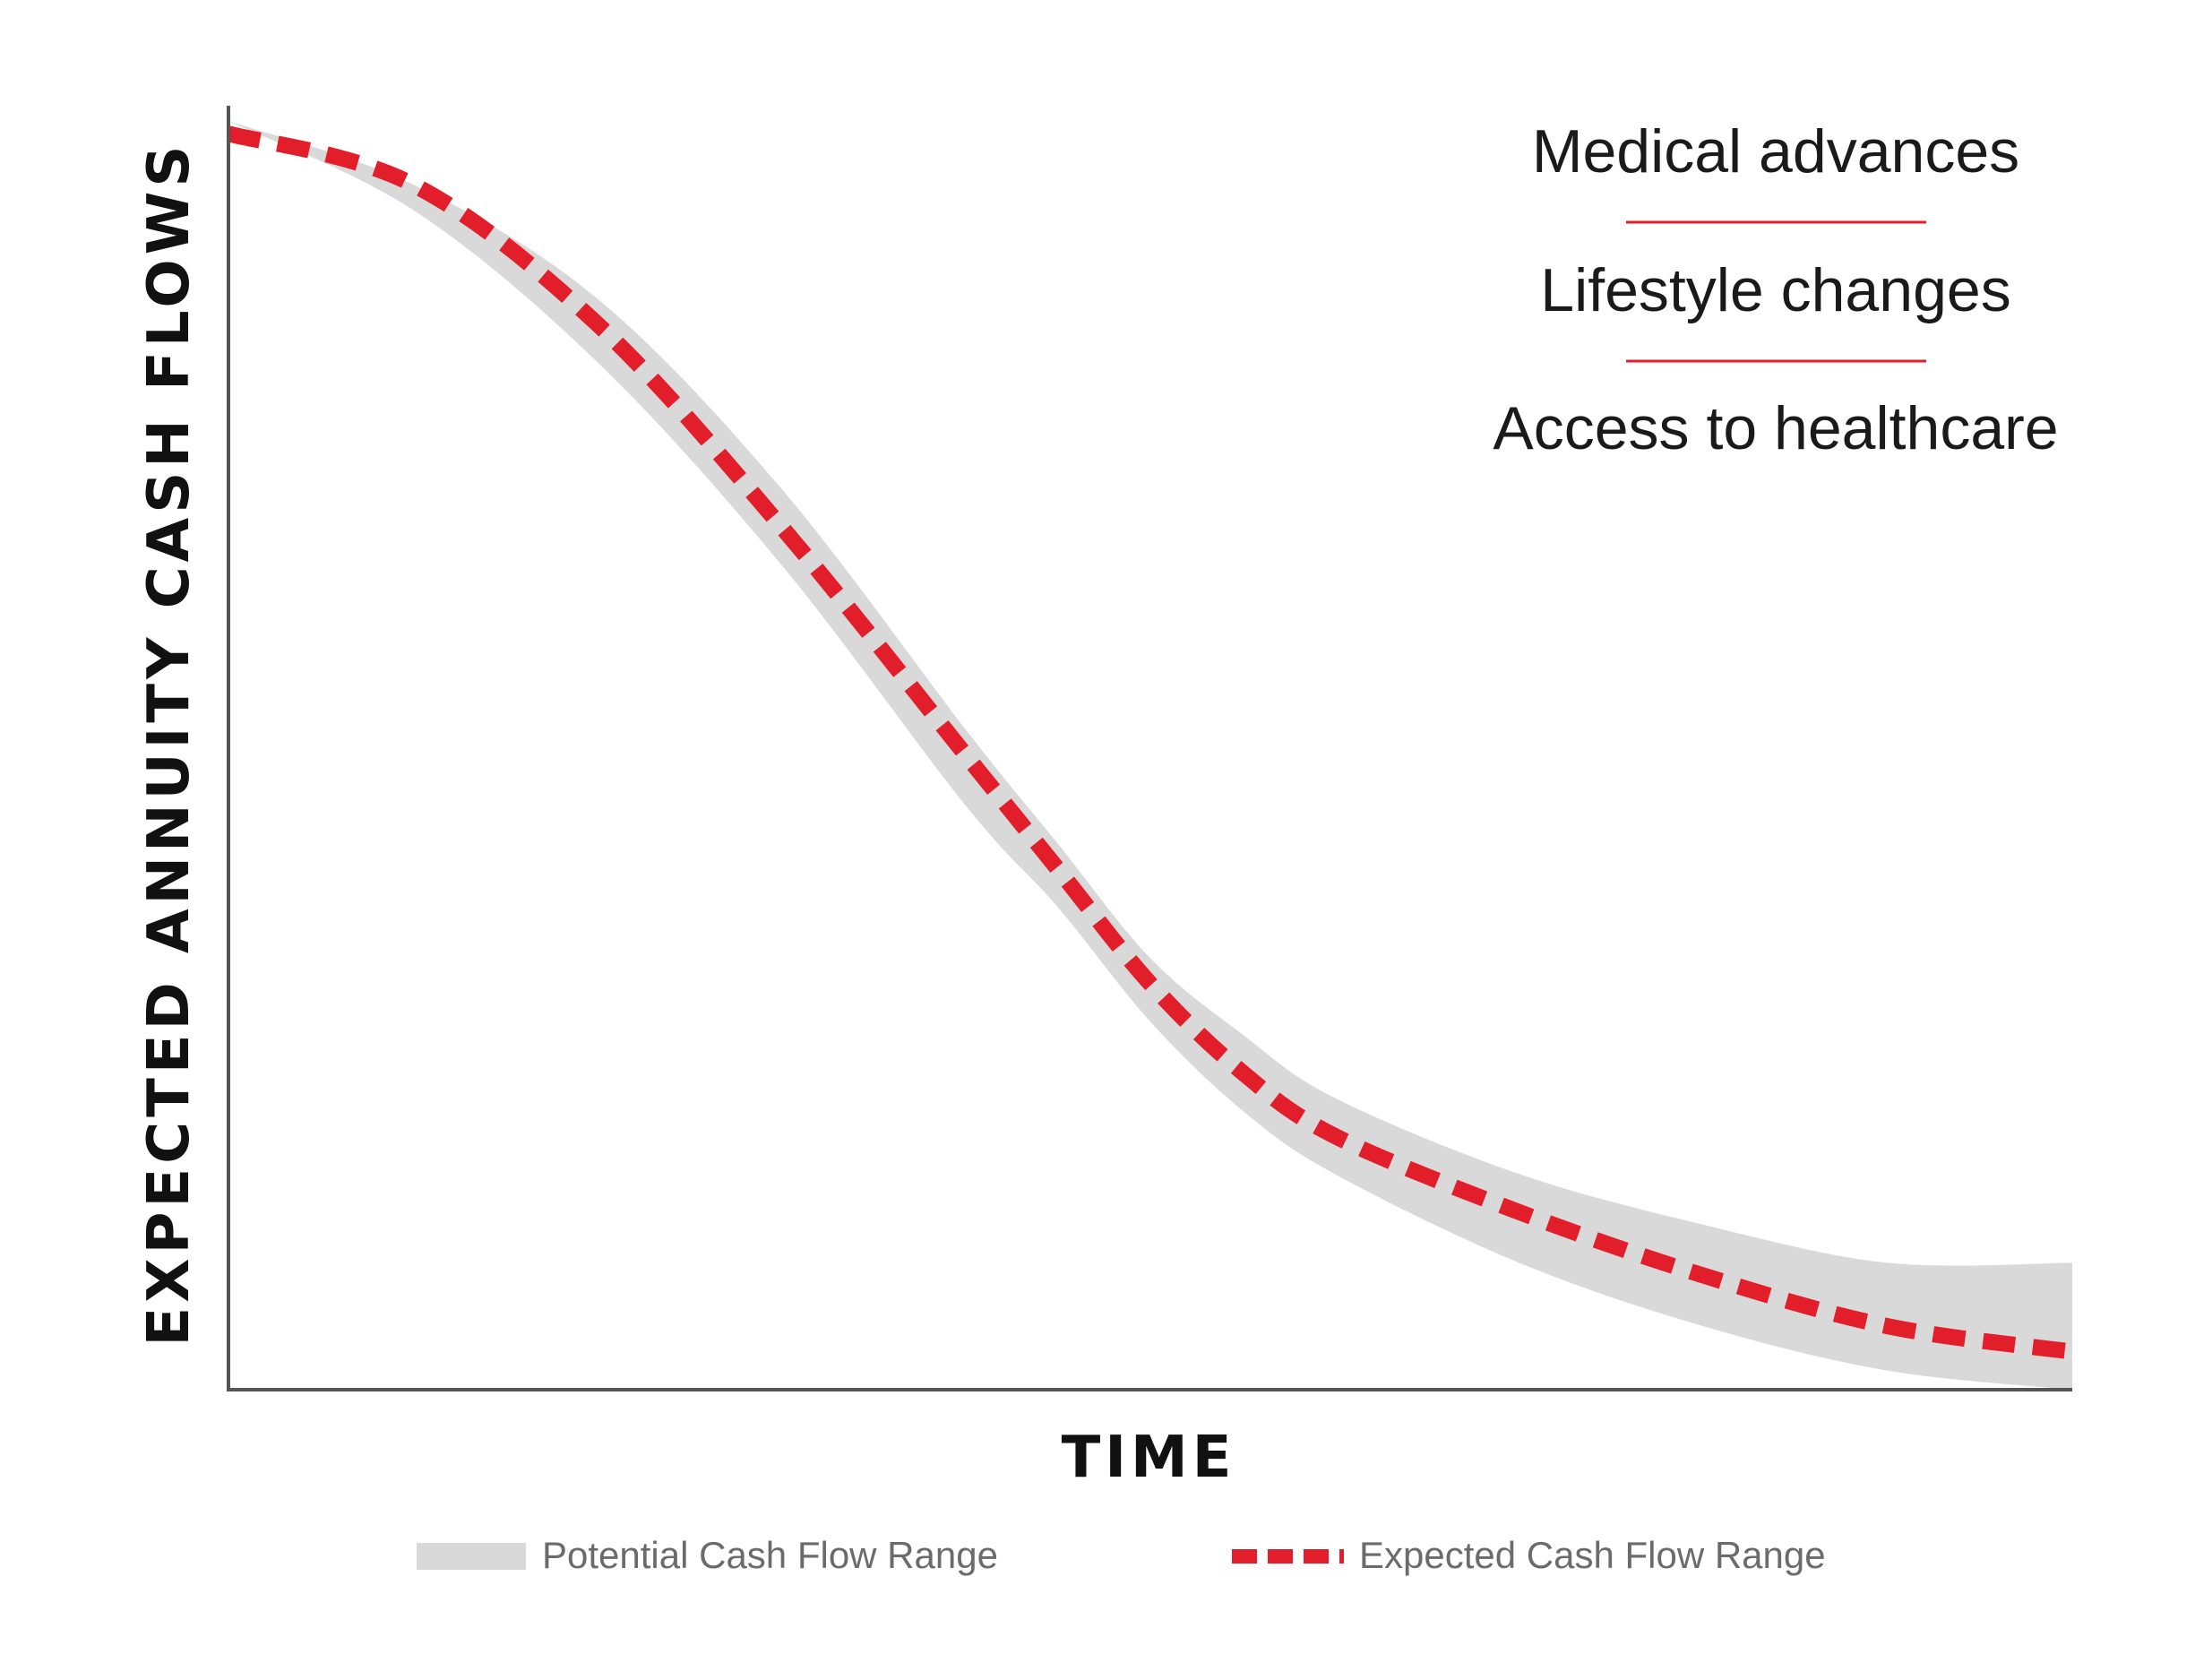 The image size is (2195, 1680). What do you see at coordinates (169, 744) in the screenshot?
I see `y-axis-label: EXPECTED ANNUITY CASH FLOWS` at bounding box center [169, 744].